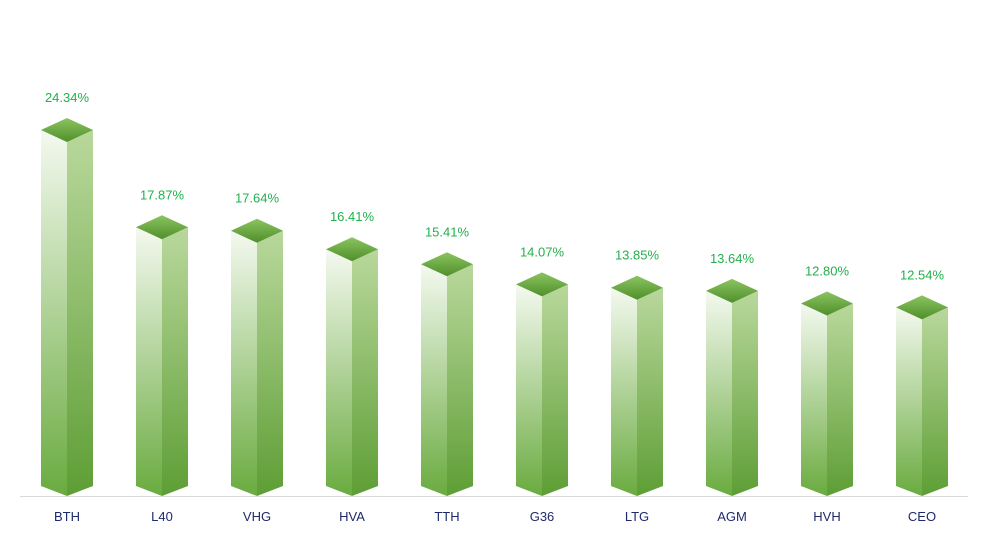  What do you see at coordinates (352, 216) in the screenshot?
I see `data-label: 16.41%` at bounding box center [352, 216].